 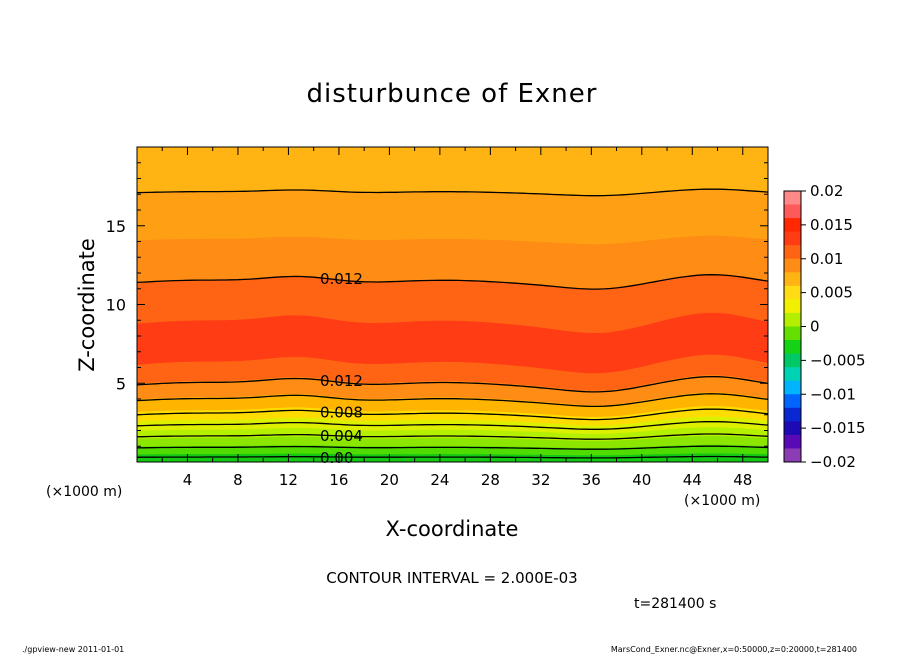 I want to click on x-axis-unit-right: (×1000 m), so click(x=722, y=501).